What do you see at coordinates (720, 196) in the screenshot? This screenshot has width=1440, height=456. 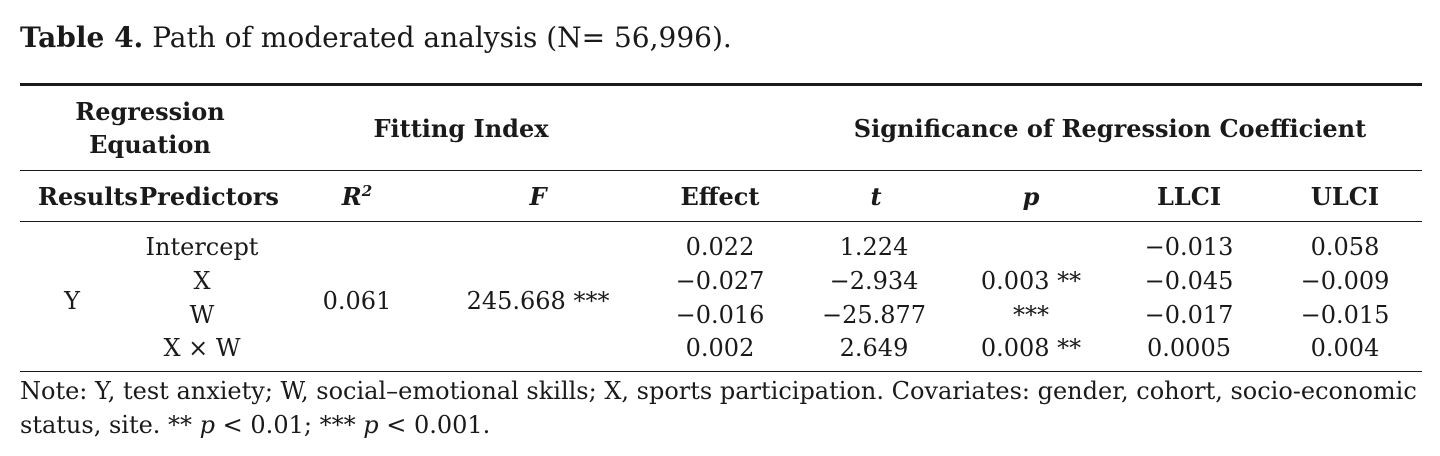 I see `col-header-effect: Effect` at bounding box center [720, 196].